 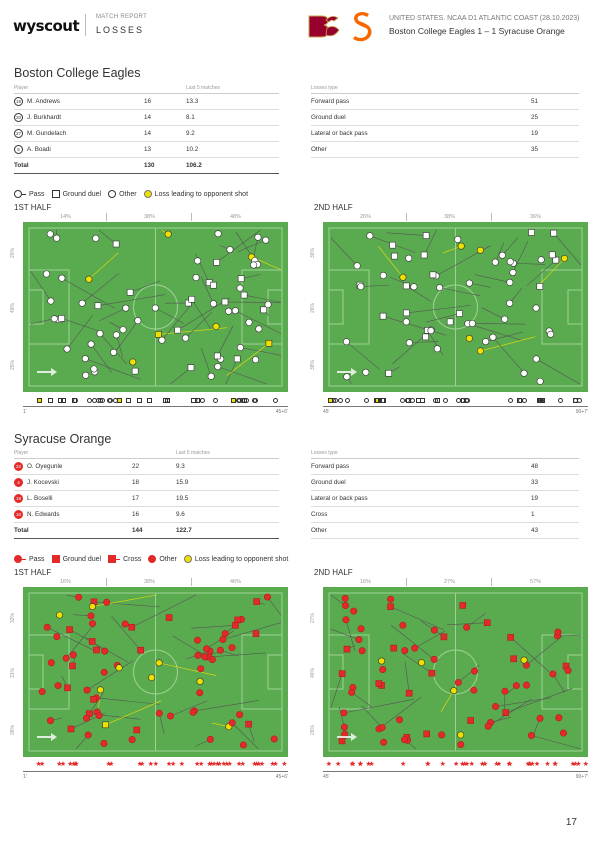 I want to click on pitch-syracuse-2nd-half, so click(x=455, y=672).